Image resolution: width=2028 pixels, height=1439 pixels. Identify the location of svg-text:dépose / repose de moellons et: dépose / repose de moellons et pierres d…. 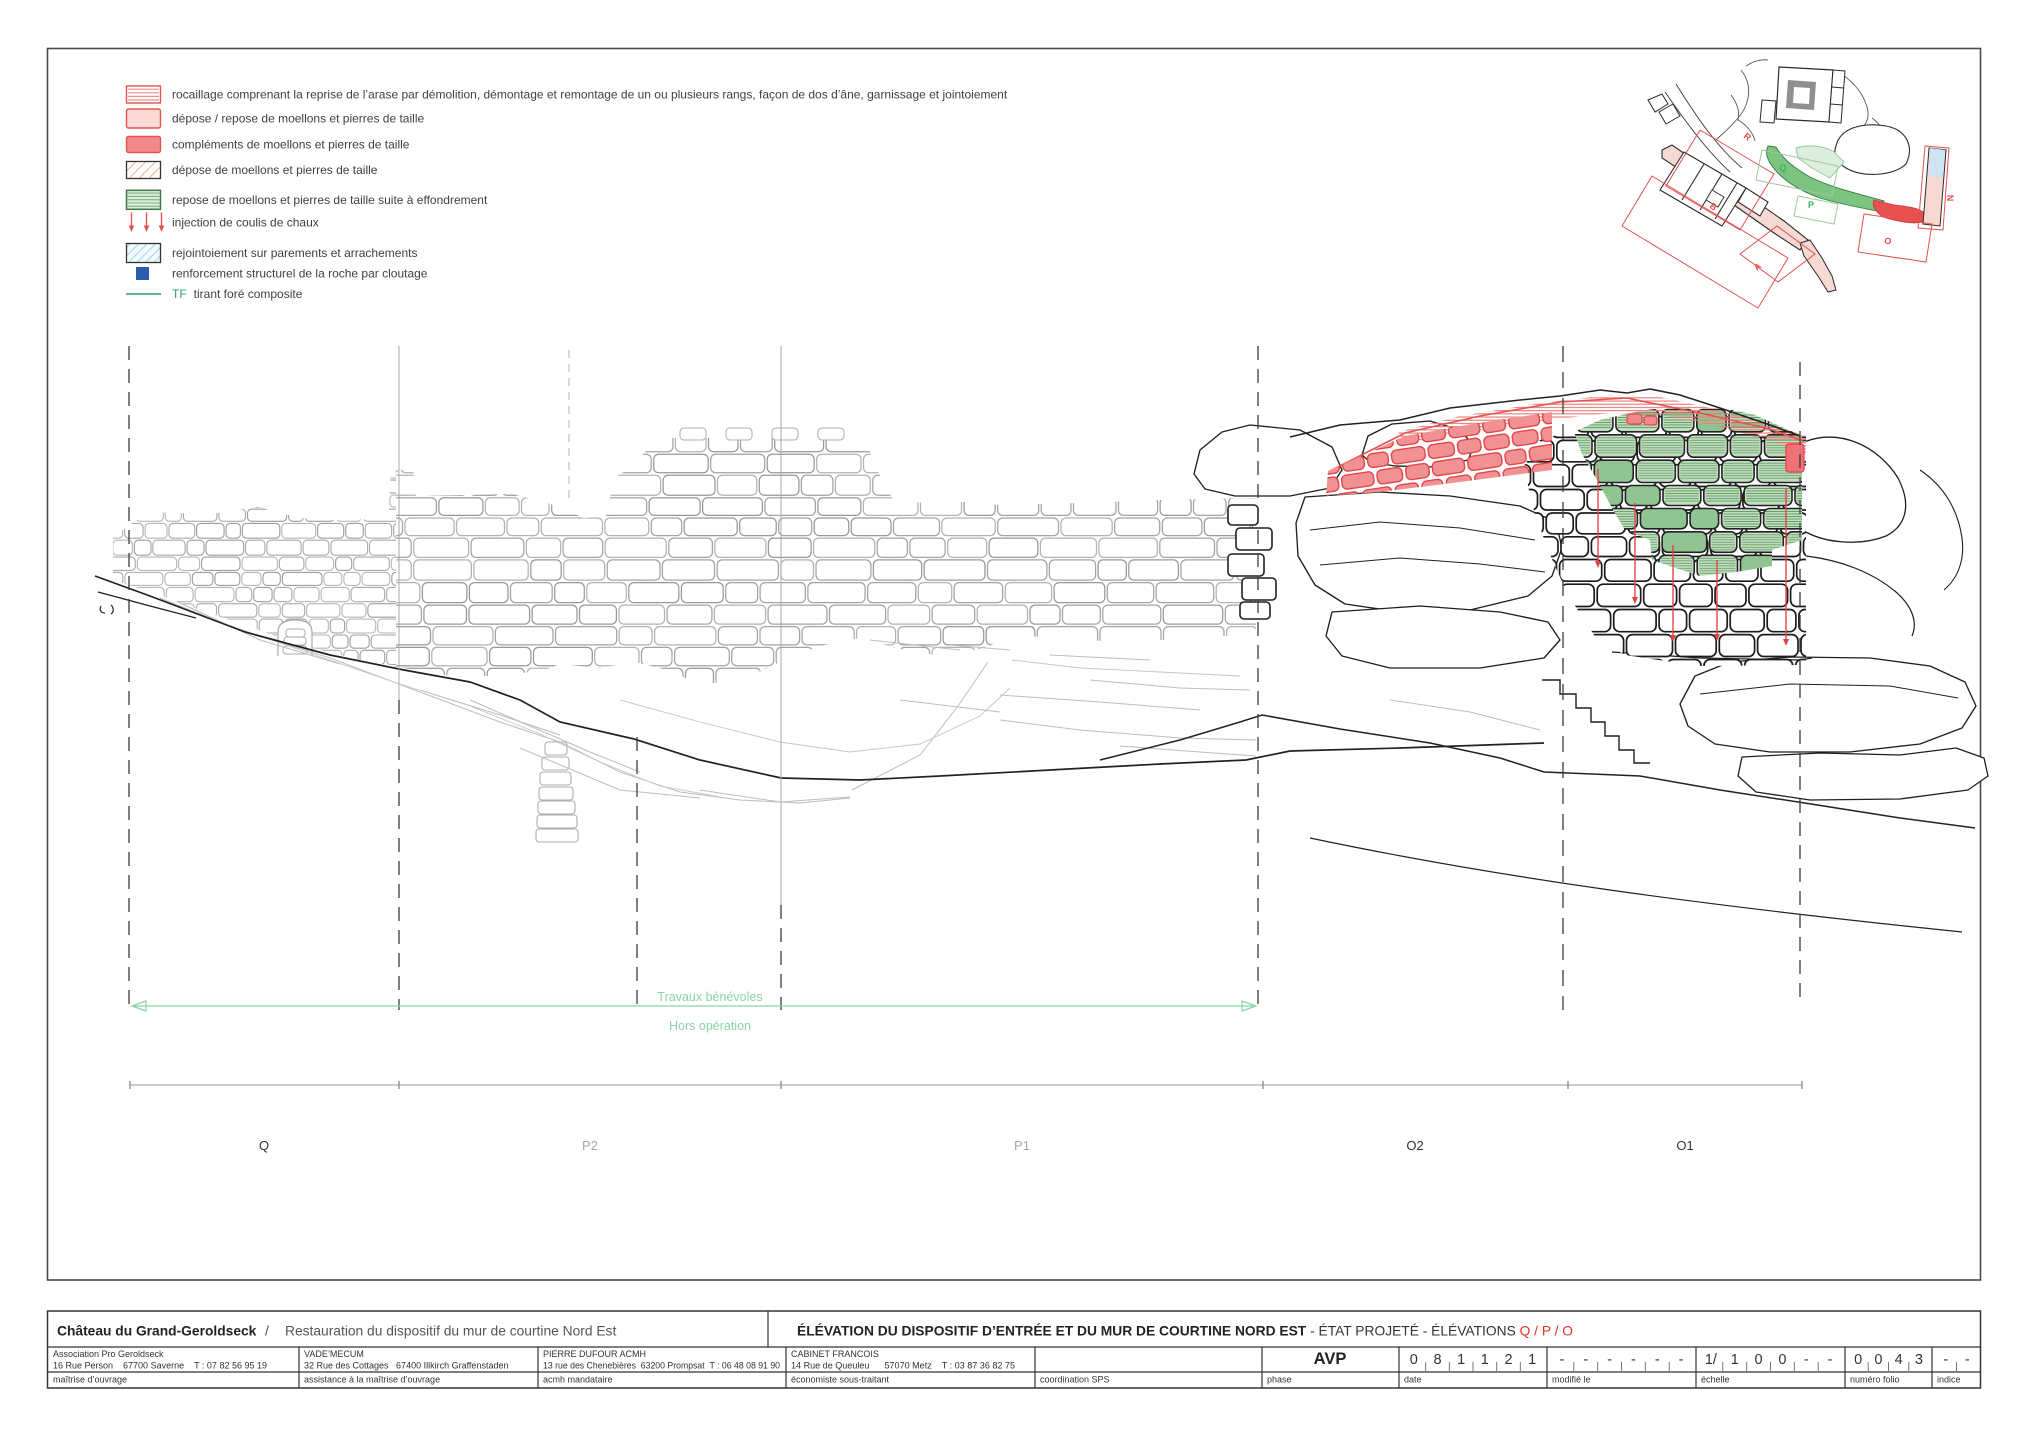
(298, 119).